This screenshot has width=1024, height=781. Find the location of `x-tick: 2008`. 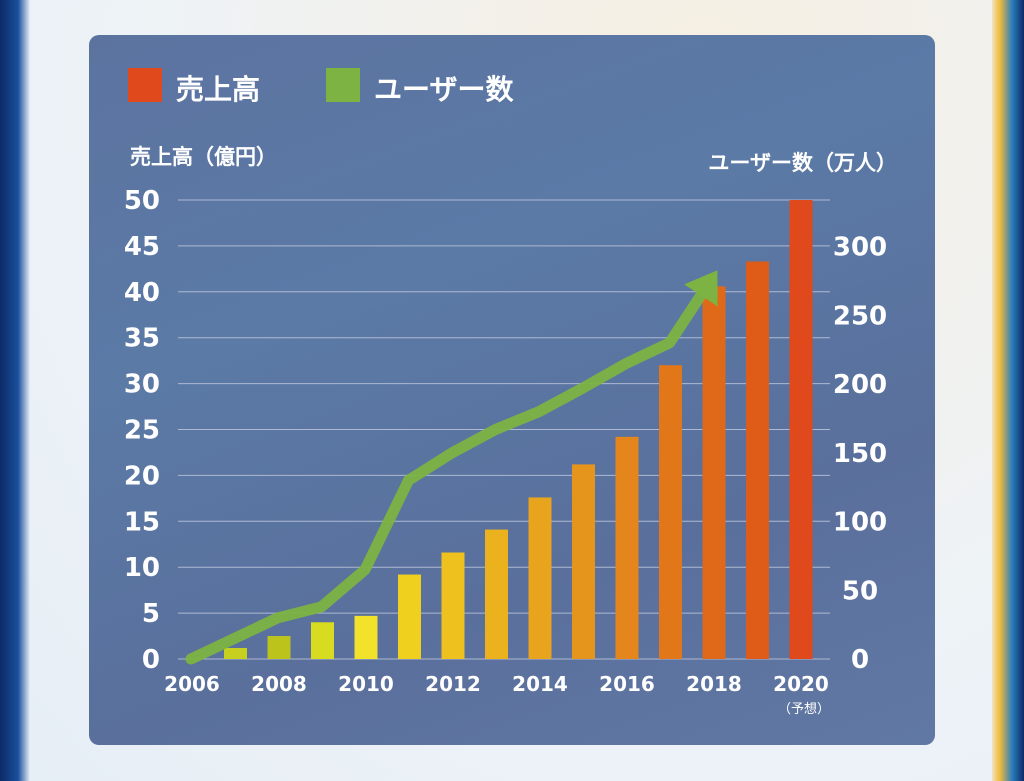

x-tick: 2008 is located at coordinates (279, 684).